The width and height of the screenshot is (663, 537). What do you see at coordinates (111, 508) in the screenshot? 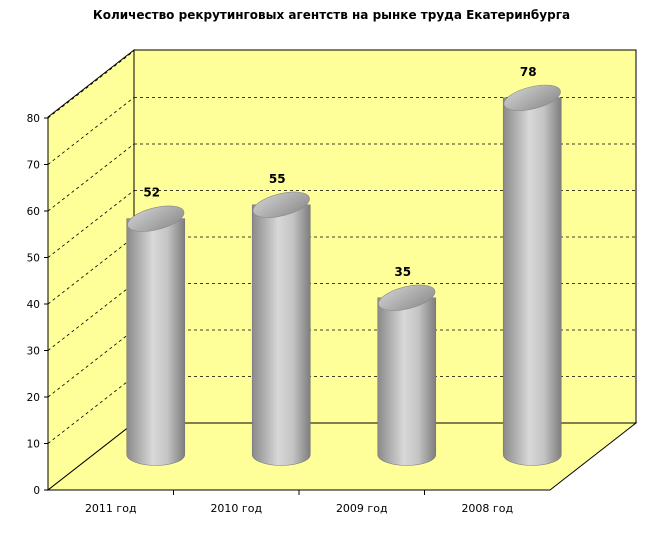
I see `x-category-label: 2011 год` at bounding box center [111, 508].